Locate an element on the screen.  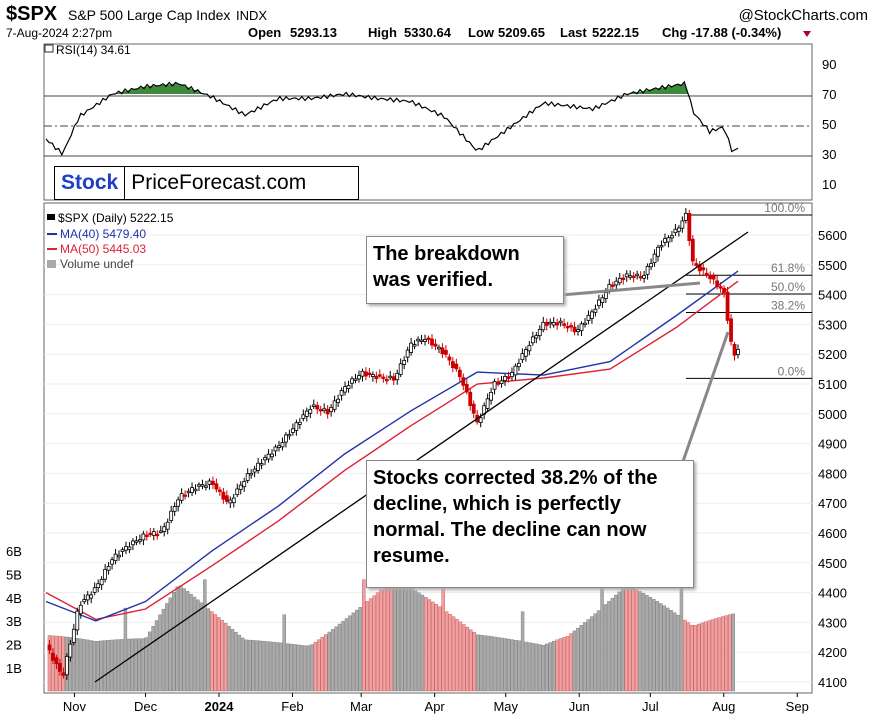
price-tick-label: 5100 is located at coordinates (832, 384).